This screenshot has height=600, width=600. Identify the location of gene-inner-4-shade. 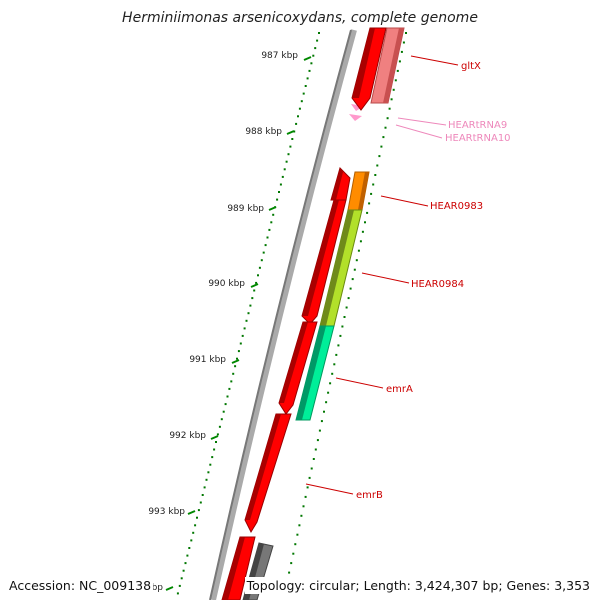
(293, 362).